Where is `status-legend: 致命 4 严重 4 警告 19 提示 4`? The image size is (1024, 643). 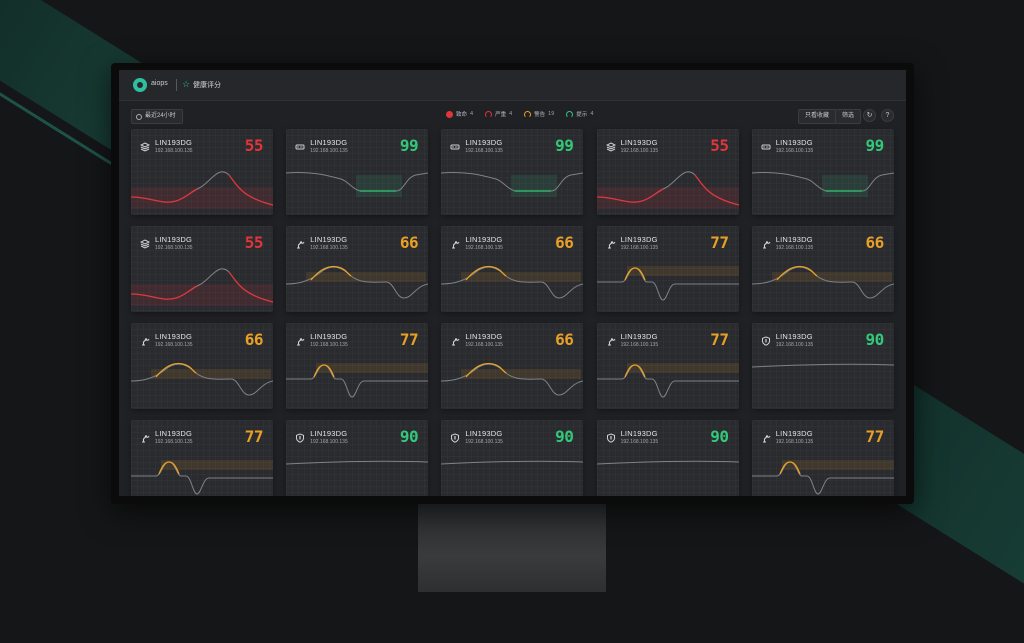
status-legend: 致命 4 严重 4 警告 19 提示 4 is located at coordinates (519, 114).